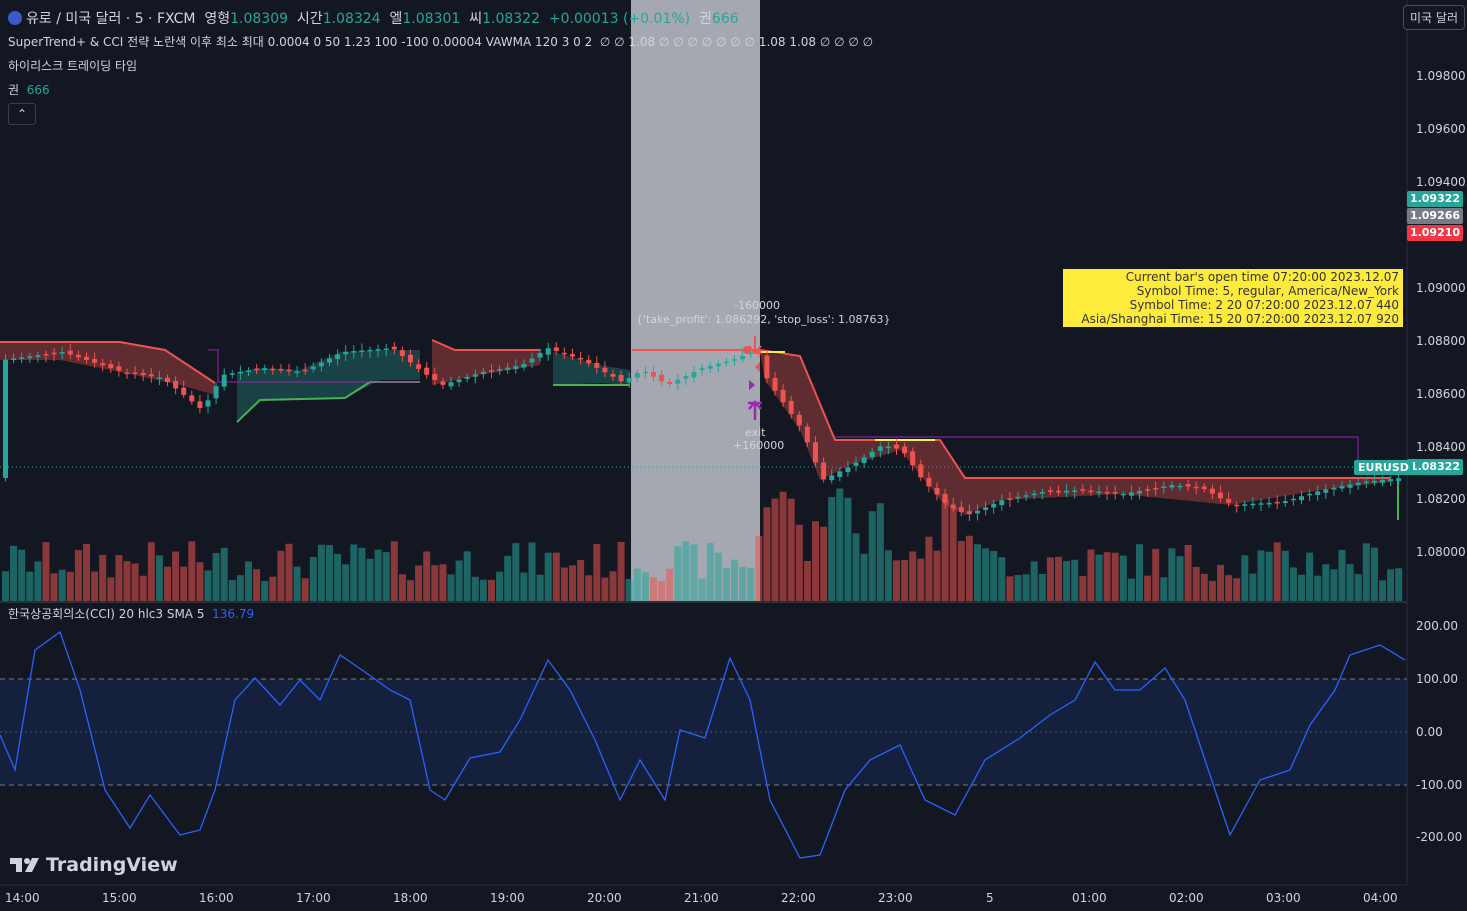 The width and height of the screenshot is (1467, 911). I want to click on time-tick: 14:00, so click(22, 898).